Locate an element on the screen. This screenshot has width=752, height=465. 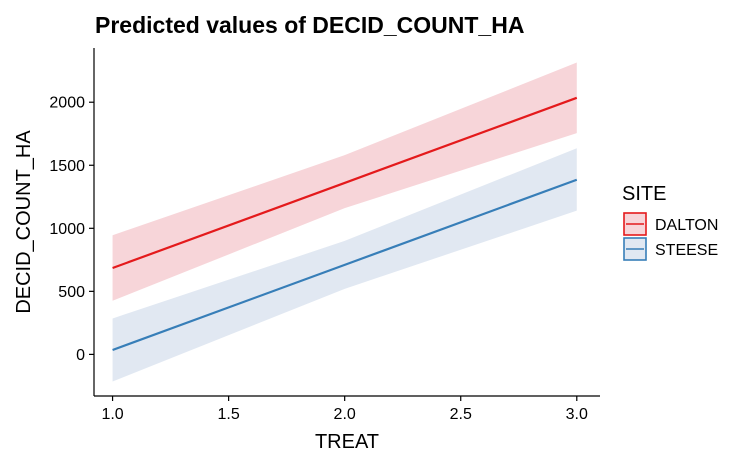
y-tick-label: 1500 is located at coordinates (67, 166).